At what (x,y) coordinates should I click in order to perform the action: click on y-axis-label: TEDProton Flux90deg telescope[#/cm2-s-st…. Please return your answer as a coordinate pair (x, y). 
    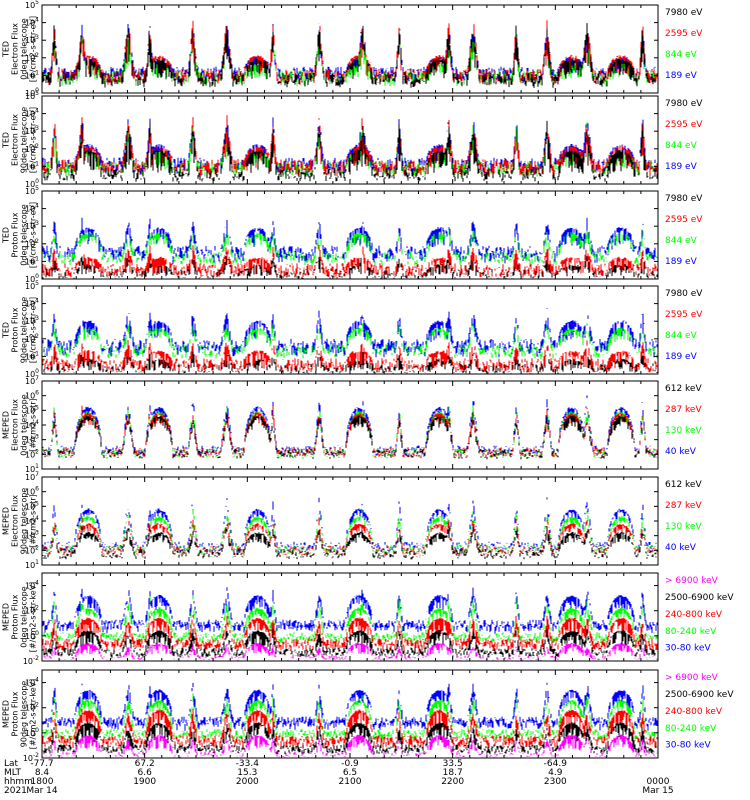
    Looking at the image, I should click on (20, 330).